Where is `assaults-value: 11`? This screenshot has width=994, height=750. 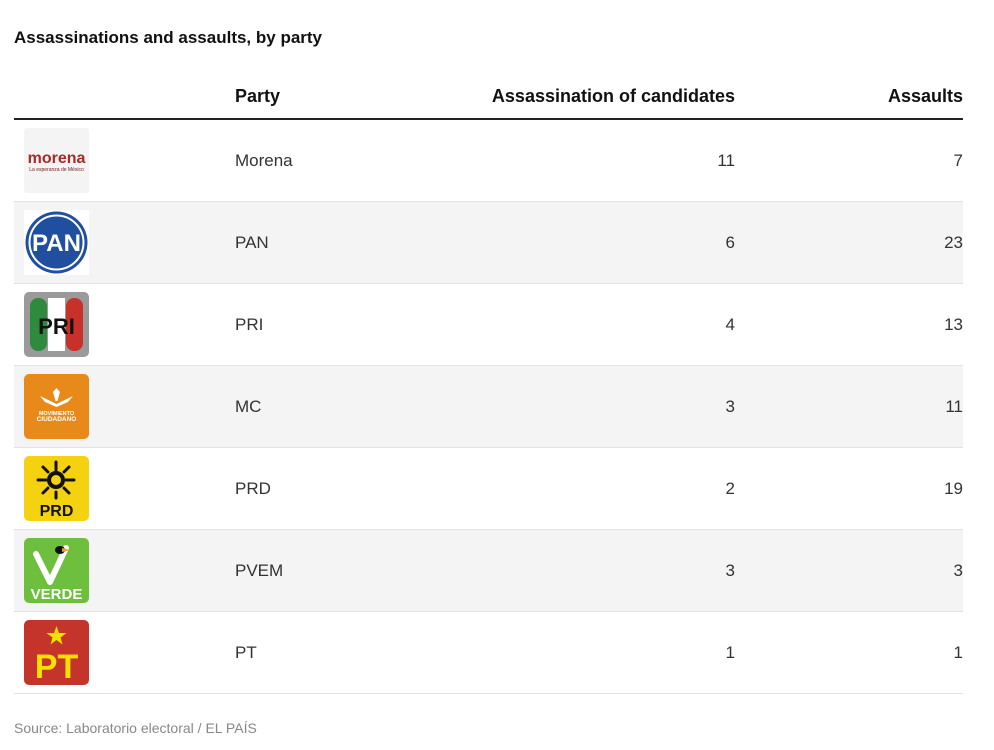 assaults-value: 11 is located at coordinates (849, 406).